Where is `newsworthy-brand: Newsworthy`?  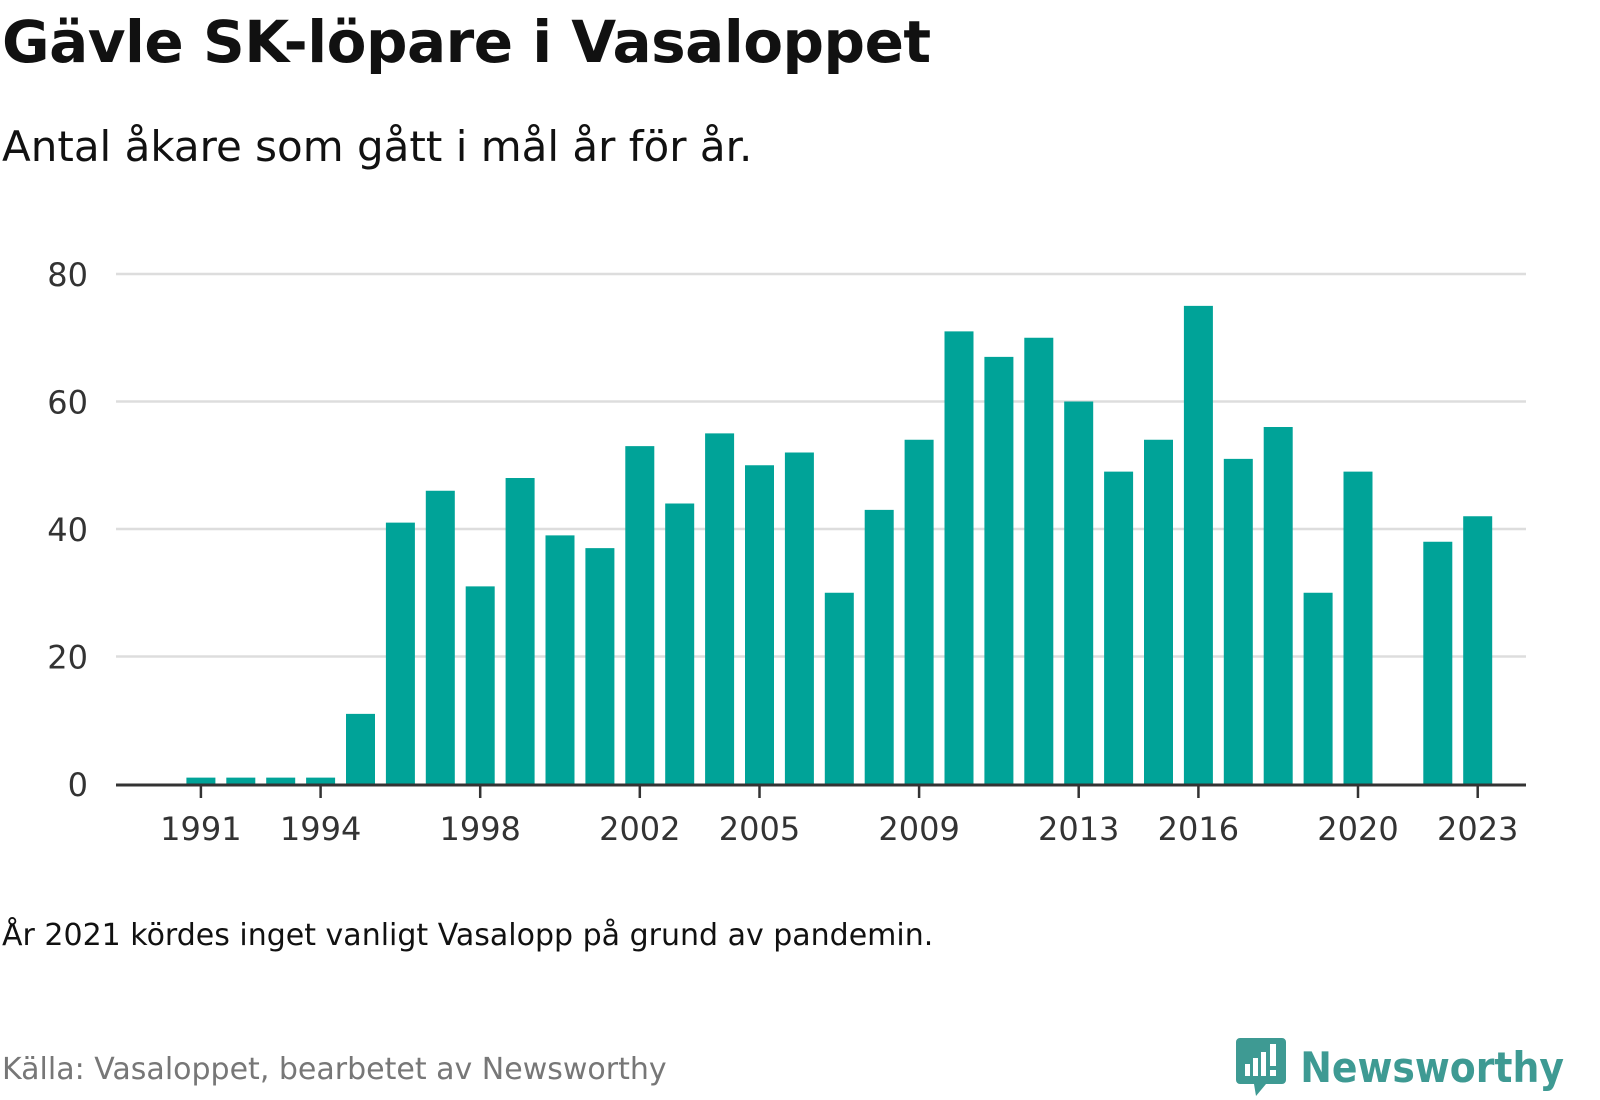 newsworthy-brand: Newsworthy is located at coordinates (1400, 1067).